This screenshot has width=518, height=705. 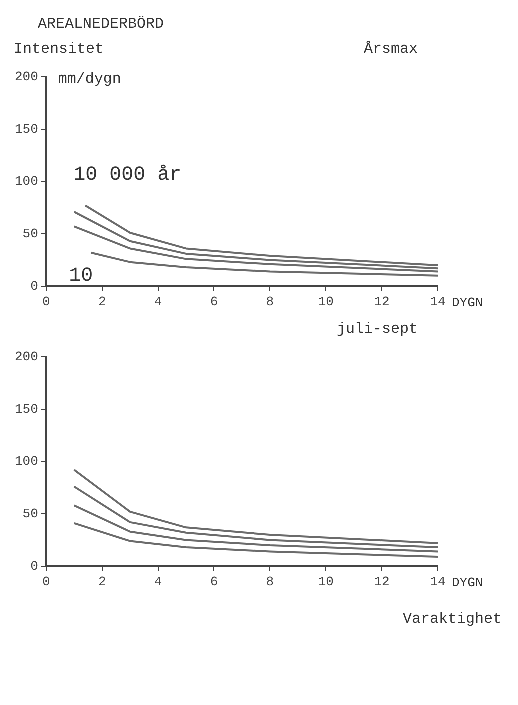 I want to click on y-axis-title: Intensitet, so click(x=59, y=49).